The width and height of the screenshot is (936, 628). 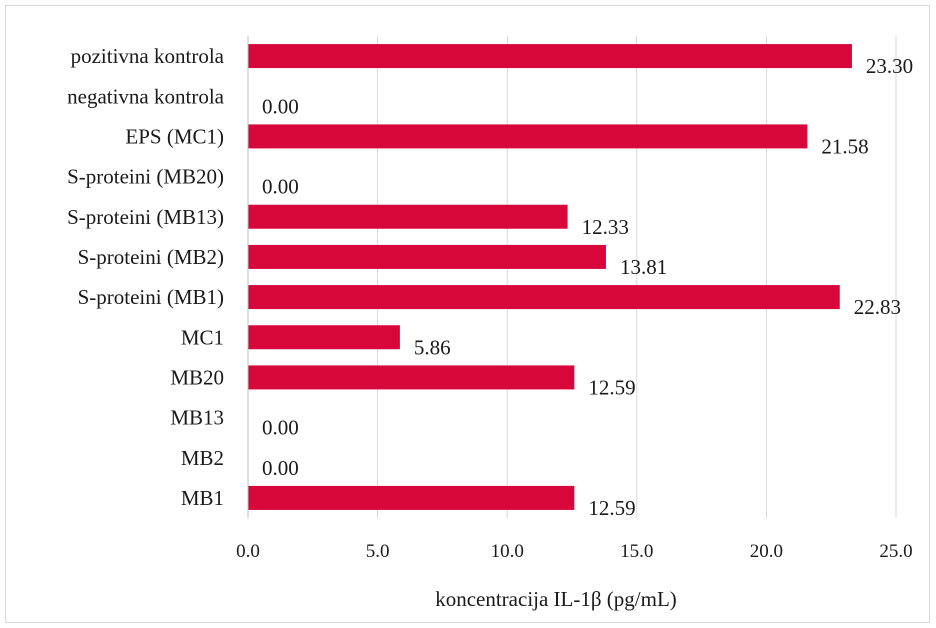 What do you see at coordinates (145, 217) in the screenshot?
I see `category-label: S-proteini (MB13)` at bounding box center [145, 217].